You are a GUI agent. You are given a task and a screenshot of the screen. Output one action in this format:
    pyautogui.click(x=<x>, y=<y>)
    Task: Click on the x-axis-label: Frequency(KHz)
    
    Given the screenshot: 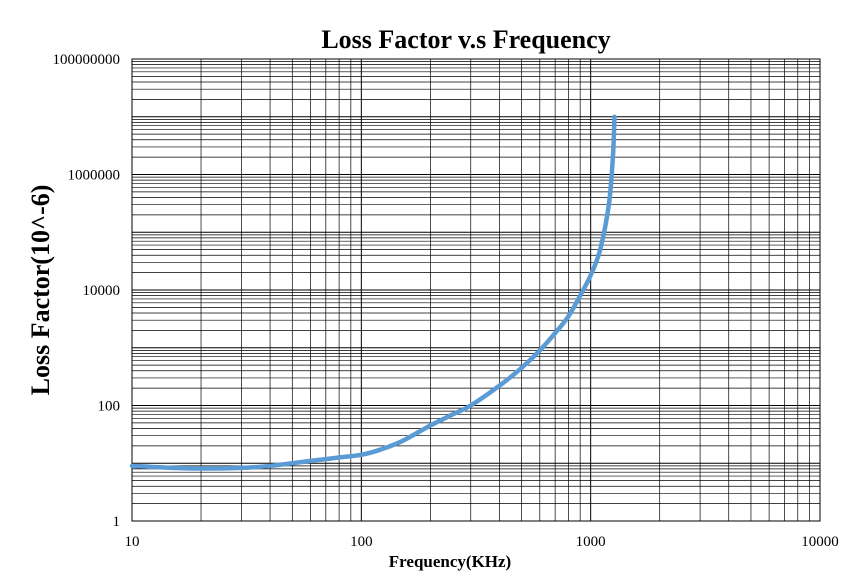 What is the action you would take?
    pyautogui.click(x=450, y=561)
    